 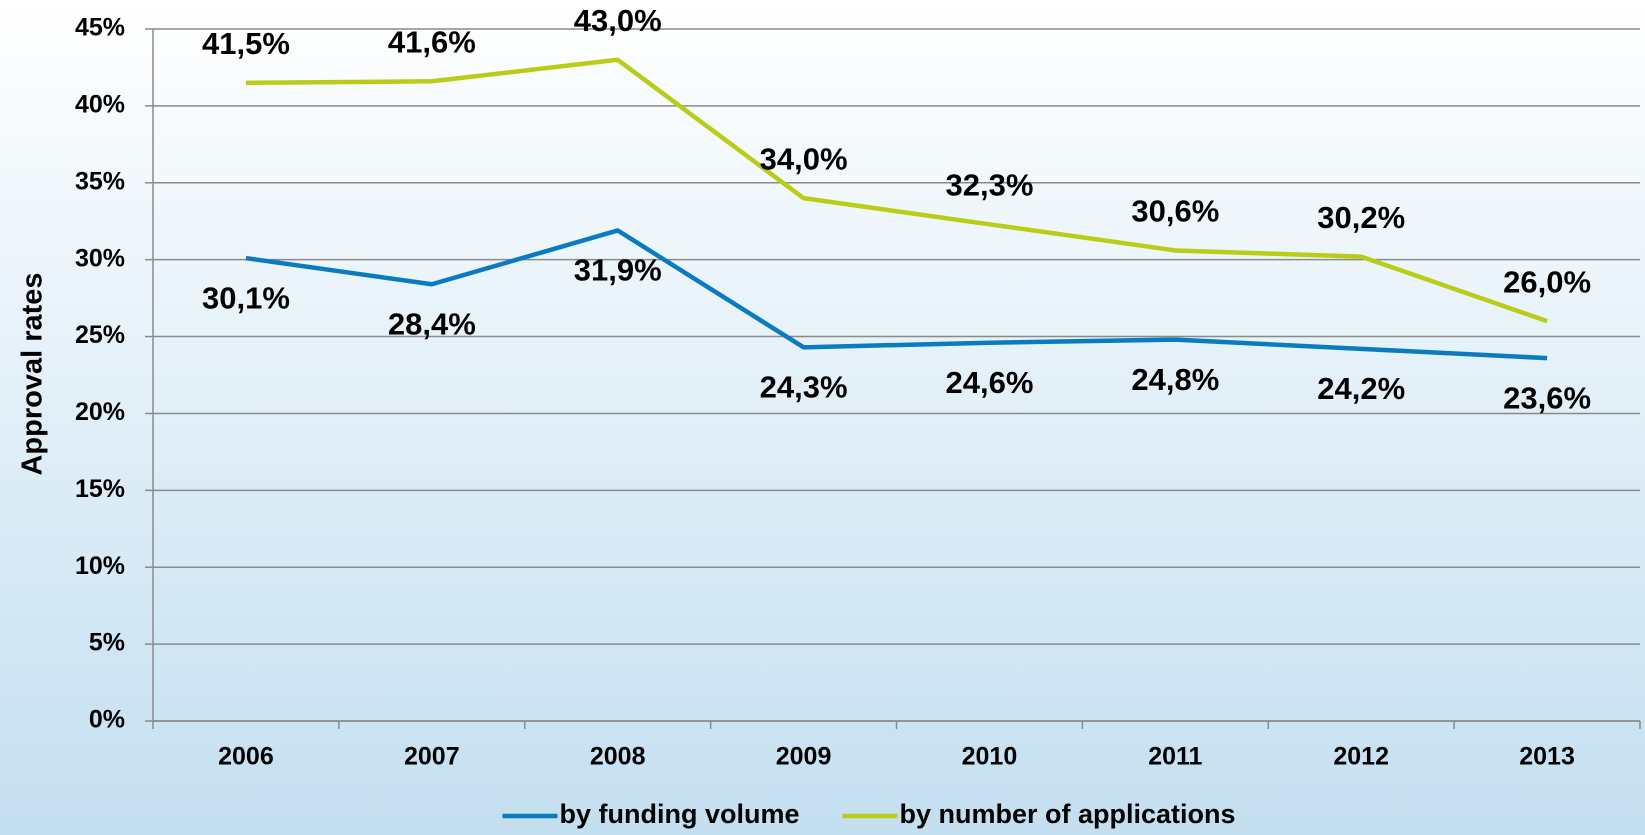 I want to click on data-label: 41,6%, so click(x=432, y=41).